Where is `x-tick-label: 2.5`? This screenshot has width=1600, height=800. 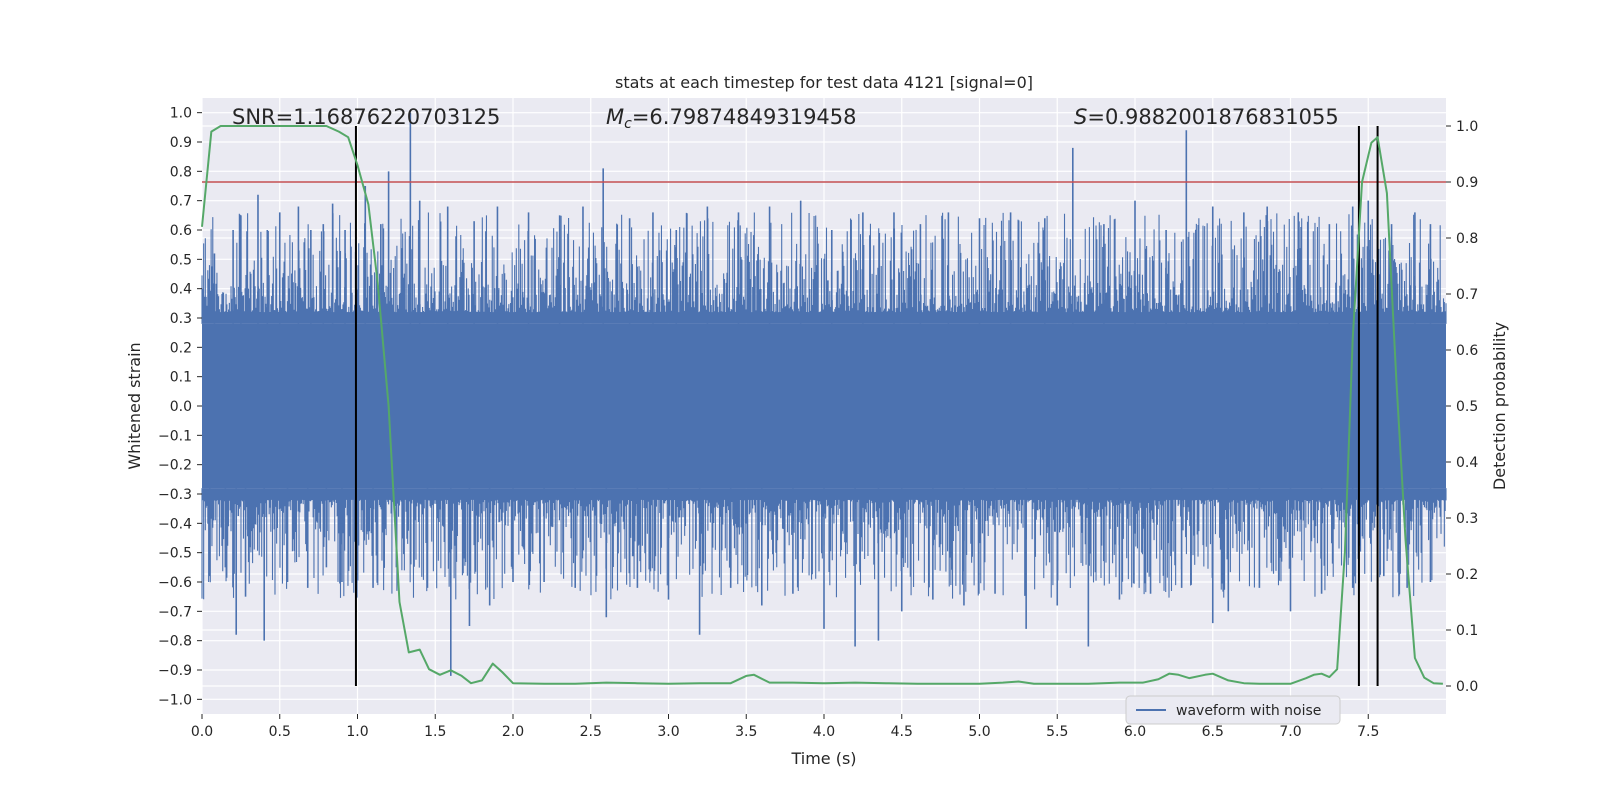 x-tick-label: 2.5 is located at coordinates (591, 732).